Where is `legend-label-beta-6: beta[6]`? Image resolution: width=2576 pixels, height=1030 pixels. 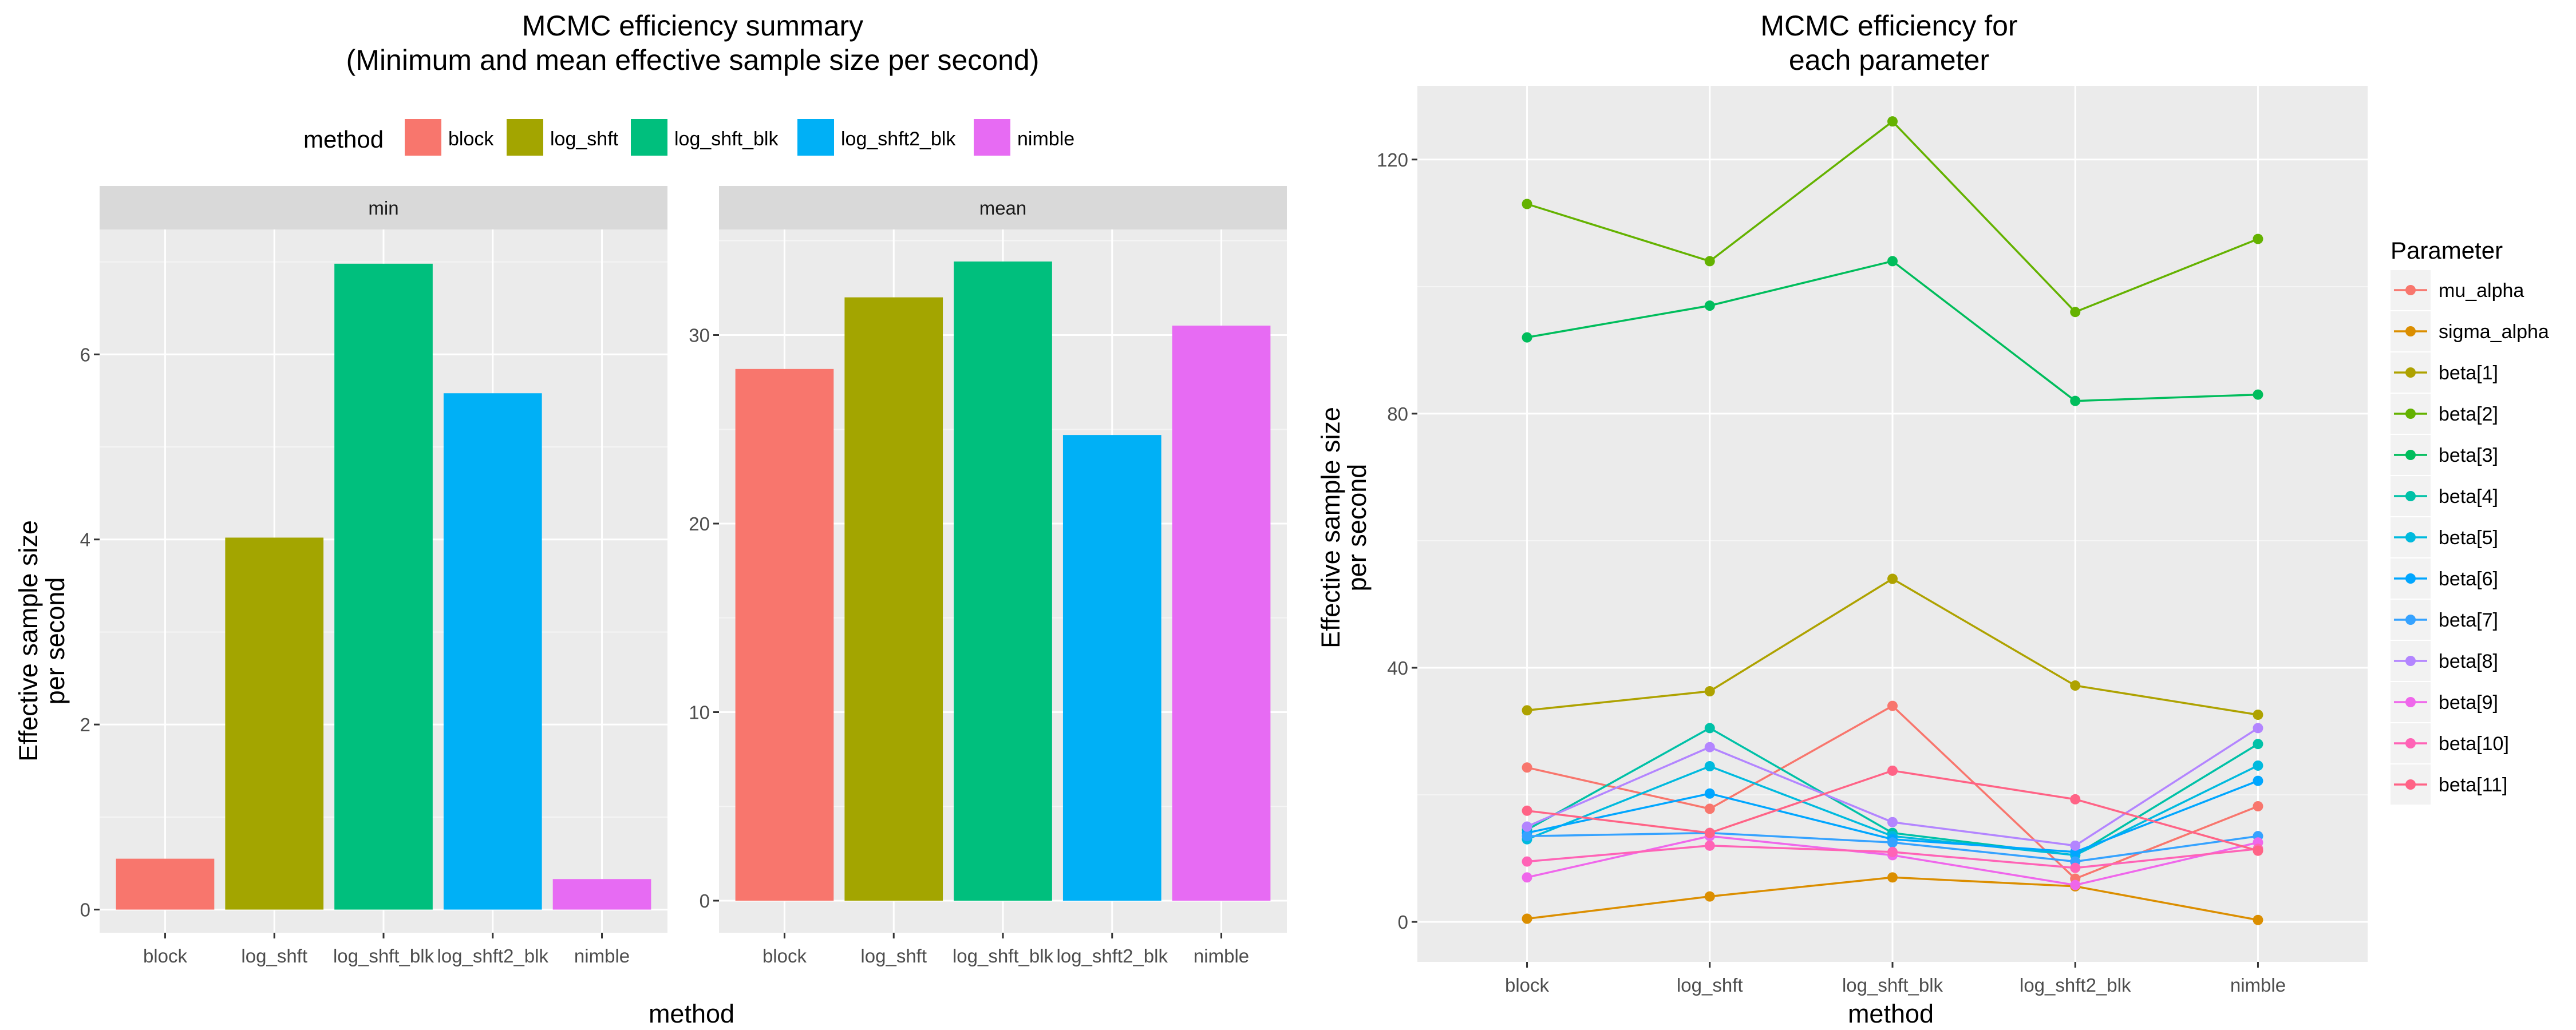 legend-label-beta-6: beta[6] is located at coordinates (2468, 579).